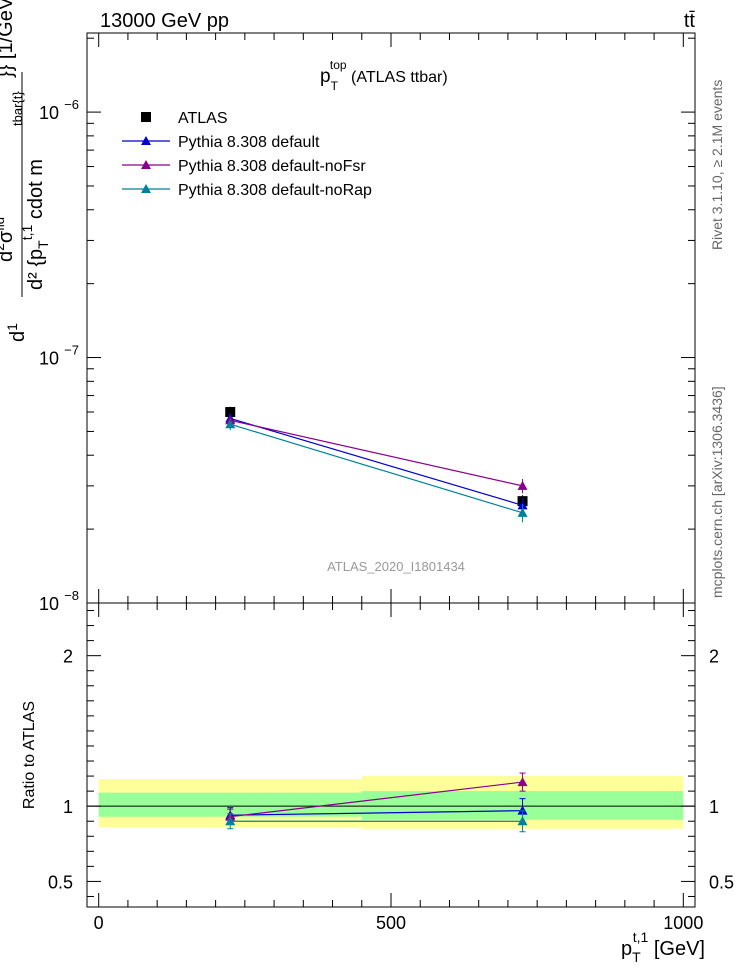 The width and height of the screenshot is (746, 972). I want to click on ratio-y-axis-label: Ratio to ATLAS, so click(29, 755).